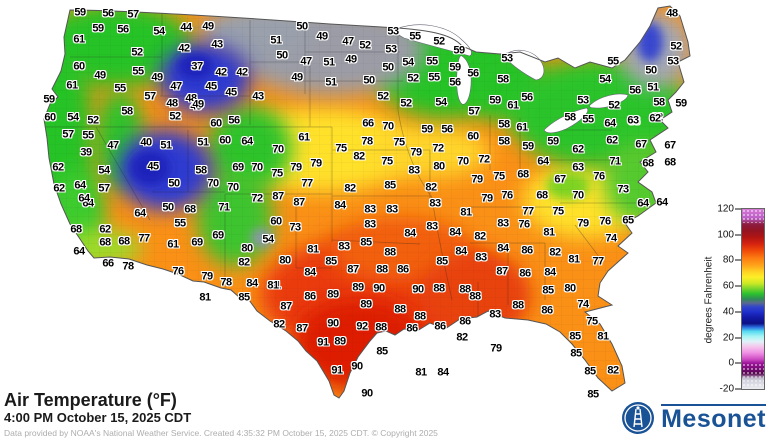 Image resolution: width=770 pixels, height=440 pixels. What do you see at coordinates (433, 40) in the screenshot?
I see `lake-superior` at bounding box center [433, 40].